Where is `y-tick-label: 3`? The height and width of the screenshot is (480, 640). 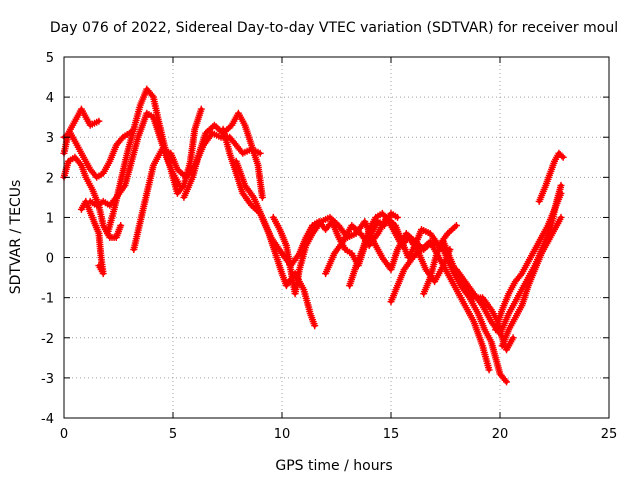 y-tick-label: 3 is located at coordinates (50, 138).